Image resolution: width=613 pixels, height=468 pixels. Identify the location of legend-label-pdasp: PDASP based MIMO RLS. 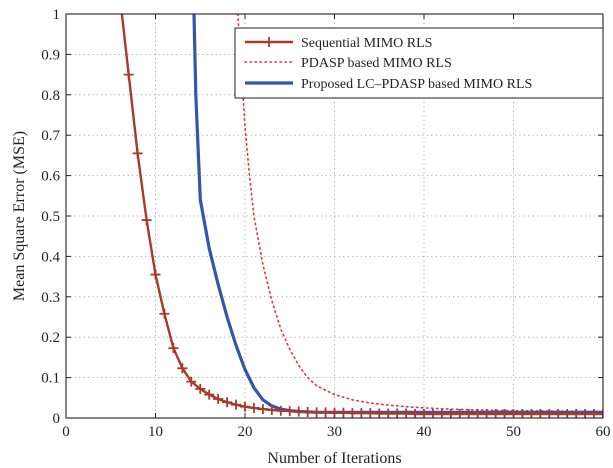
(376, 63).